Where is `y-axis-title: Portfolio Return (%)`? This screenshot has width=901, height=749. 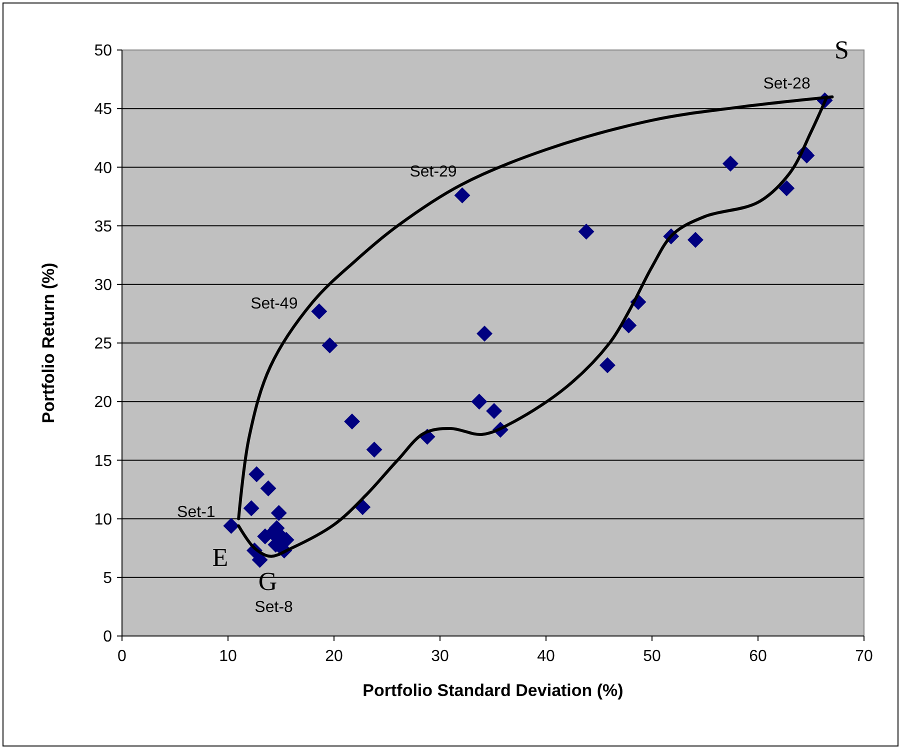 y-axis-title: Portfolio Return (%) is located at coordinates (48, 343).